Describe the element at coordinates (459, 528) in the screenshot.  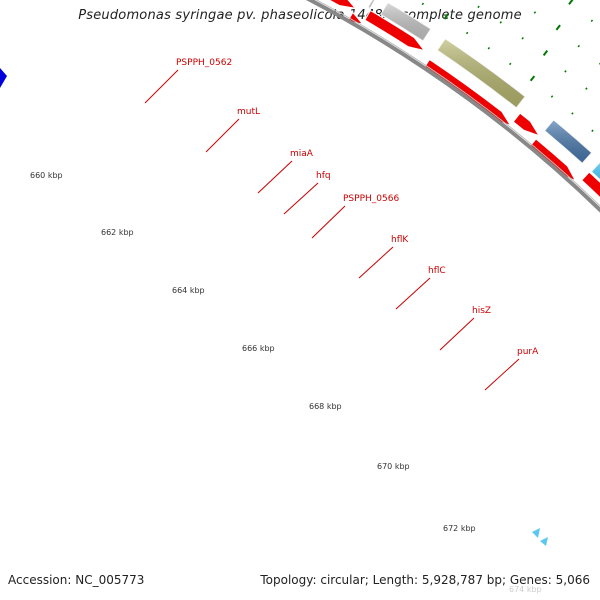
I see `scale-label: 672 kbp` at that location.